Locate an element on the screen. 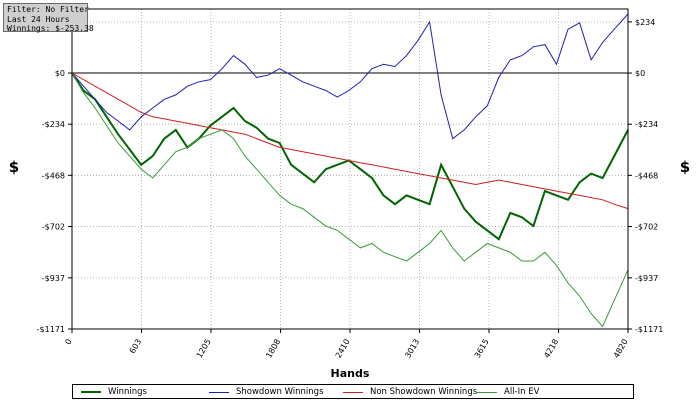 The width and height of the screenshot is (700, 410). y-tick-label-left: $0 is located at coordinates (60, 73).